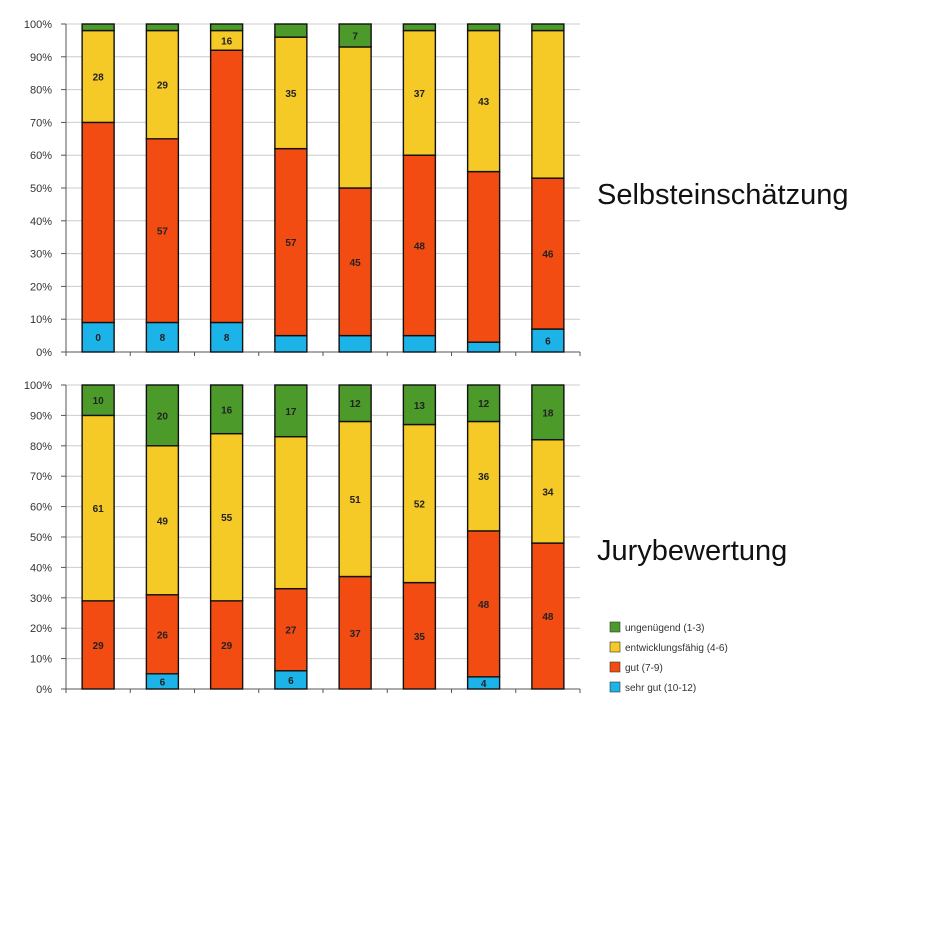 This screenshot has width=928, height=947. I want to click on y-tick-label: 20%, so click(41, 287).